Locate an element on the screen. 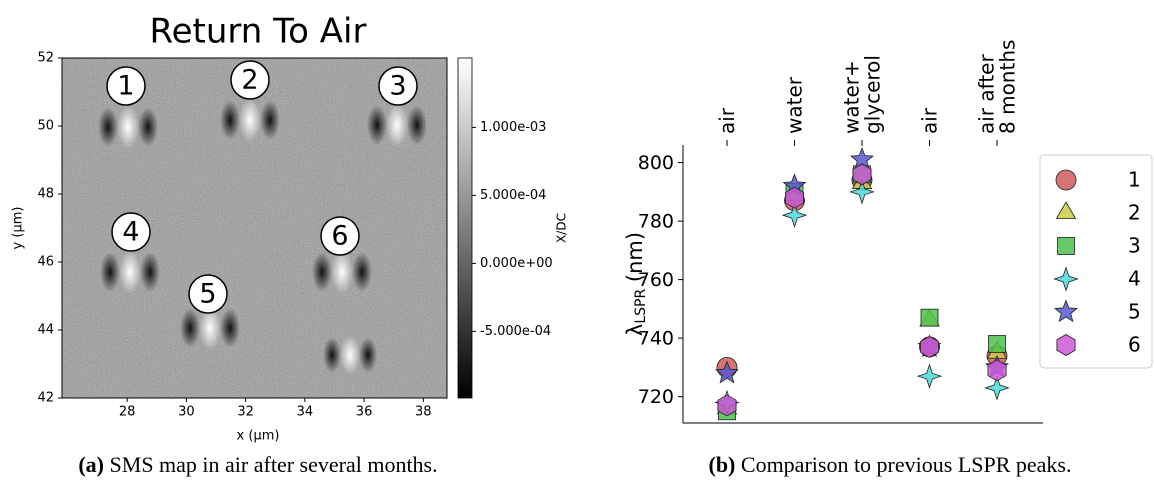 The image size is (1154, 489). caption-text: SMS map in air after several months. is located at coordinates (274, 464).